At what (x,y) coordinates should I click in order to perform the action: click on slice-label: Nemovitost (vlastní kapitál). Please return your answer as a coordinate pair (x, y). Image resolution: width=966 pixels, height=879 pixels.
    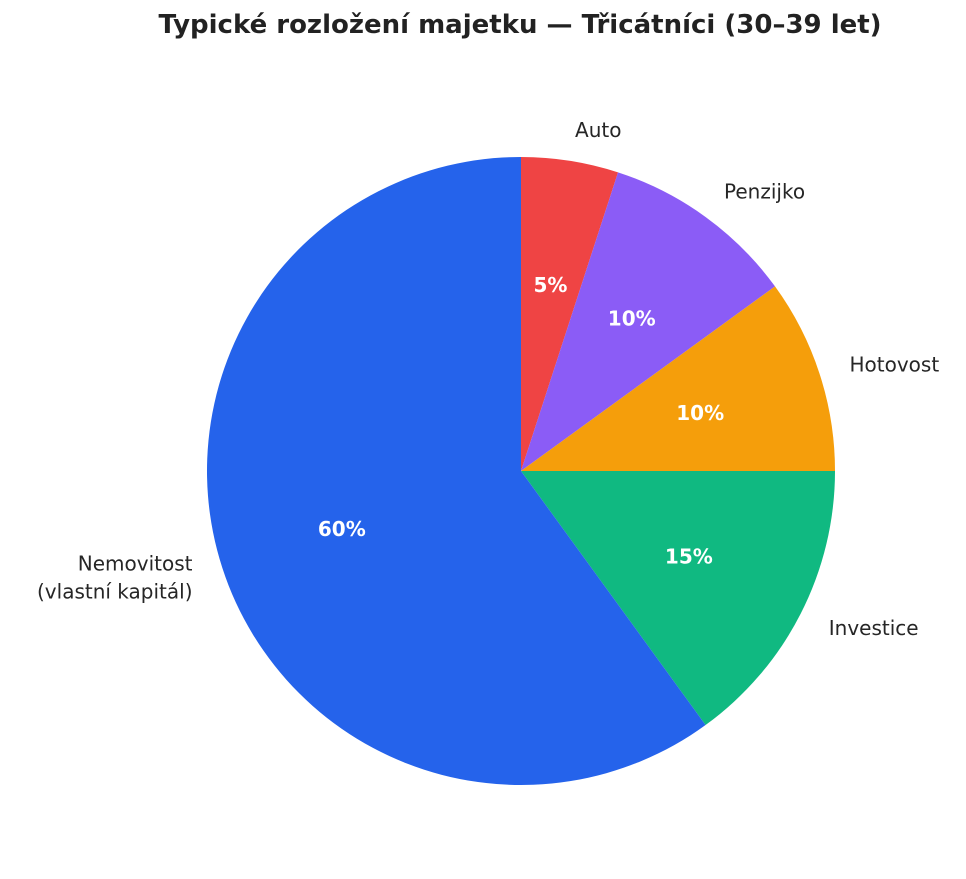
    Looking at the image, I should click on (115, 578).